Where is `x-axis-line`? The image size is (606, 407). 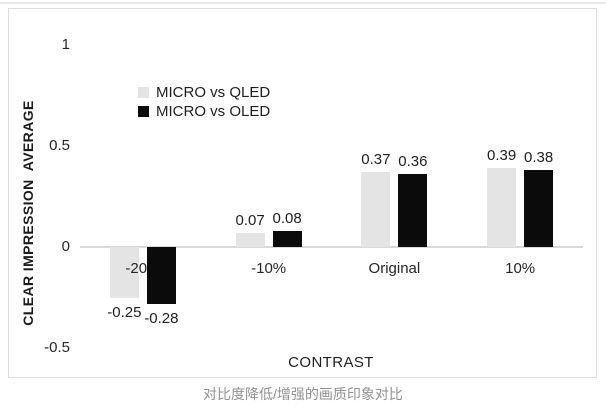
x-axis-line is located at coordinates (331, 247).